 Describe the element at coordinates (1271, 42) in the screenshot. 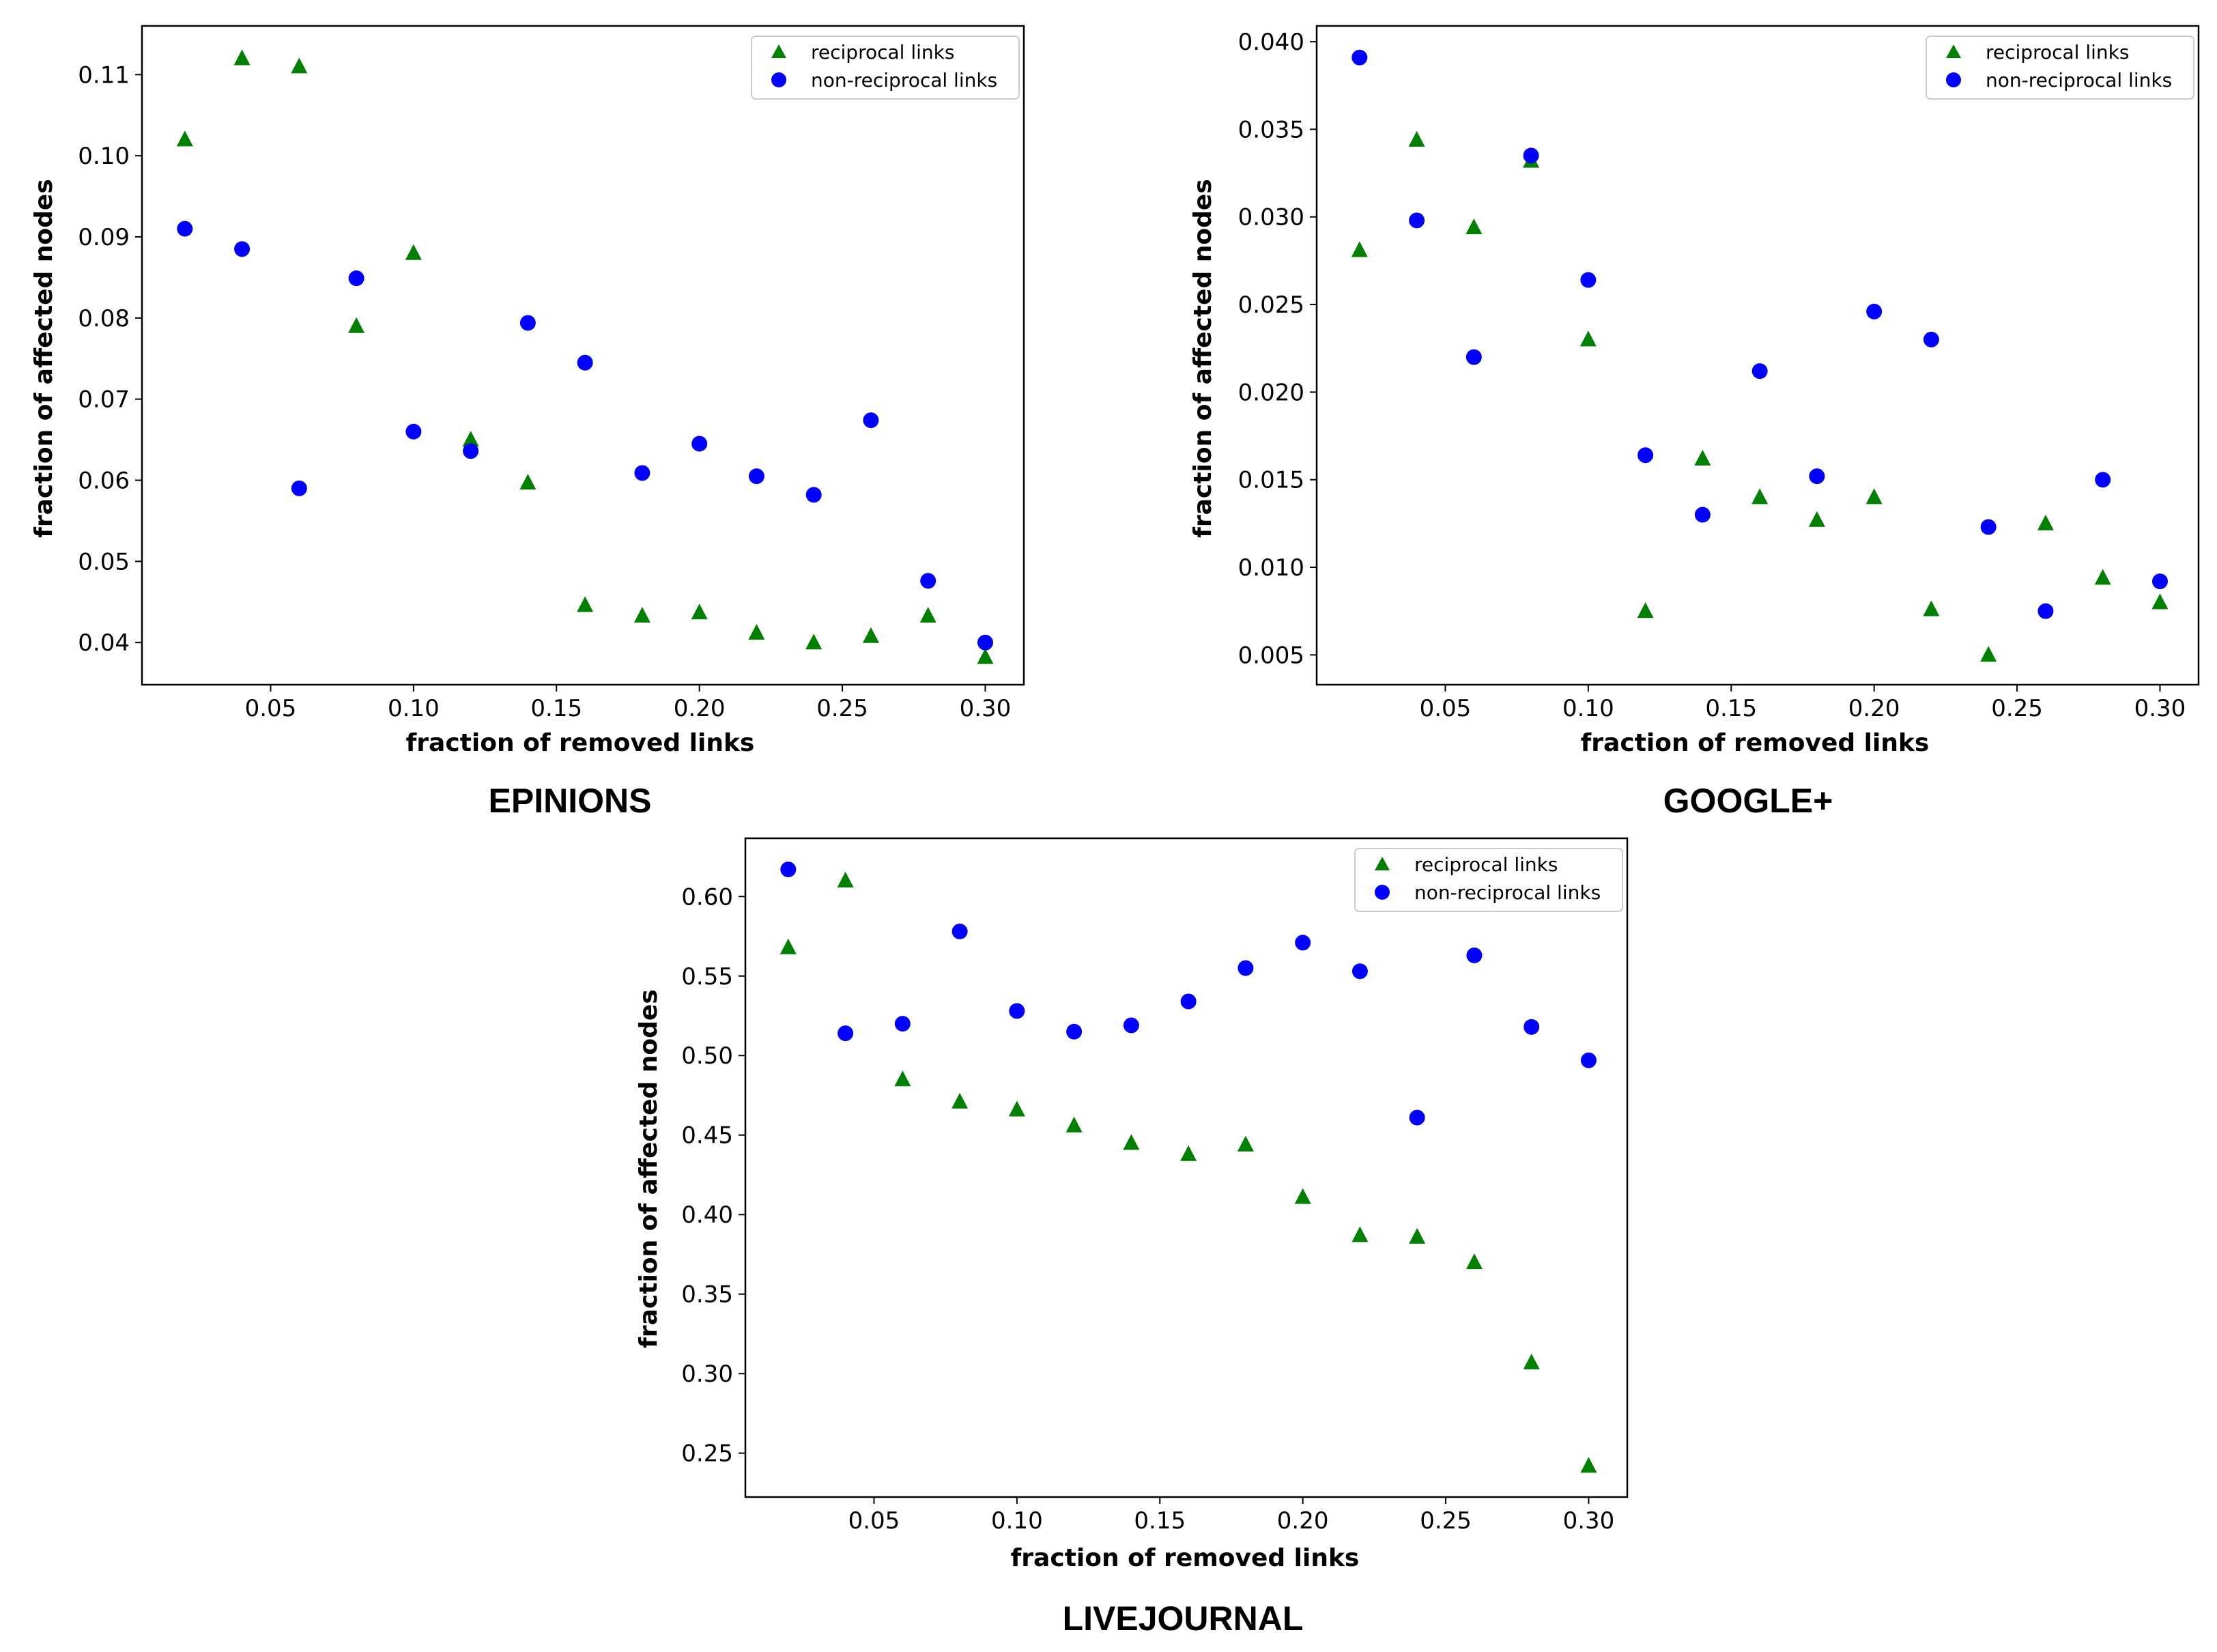

I see `y-tick-label: 0.040` at that location.